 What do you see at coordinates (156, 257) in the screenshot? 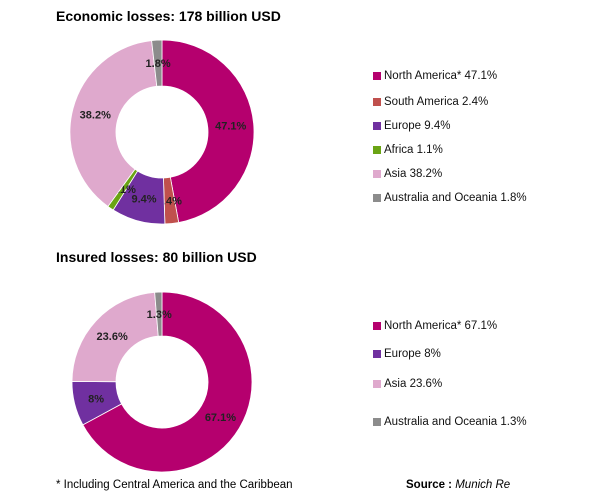
I see `chart-title-insured: Insured losses: 80 billion USD` at bounding box center [156, 257].